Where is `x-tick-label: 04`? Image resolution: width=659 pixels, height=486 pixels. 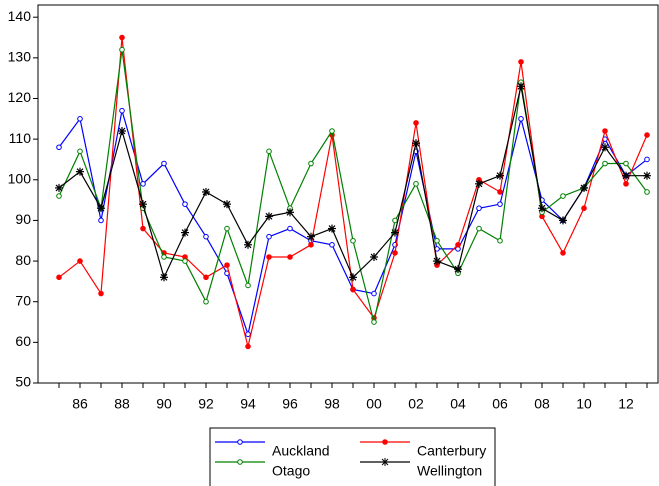 x-tick-label: 04 is located at coordinates (458, 404).